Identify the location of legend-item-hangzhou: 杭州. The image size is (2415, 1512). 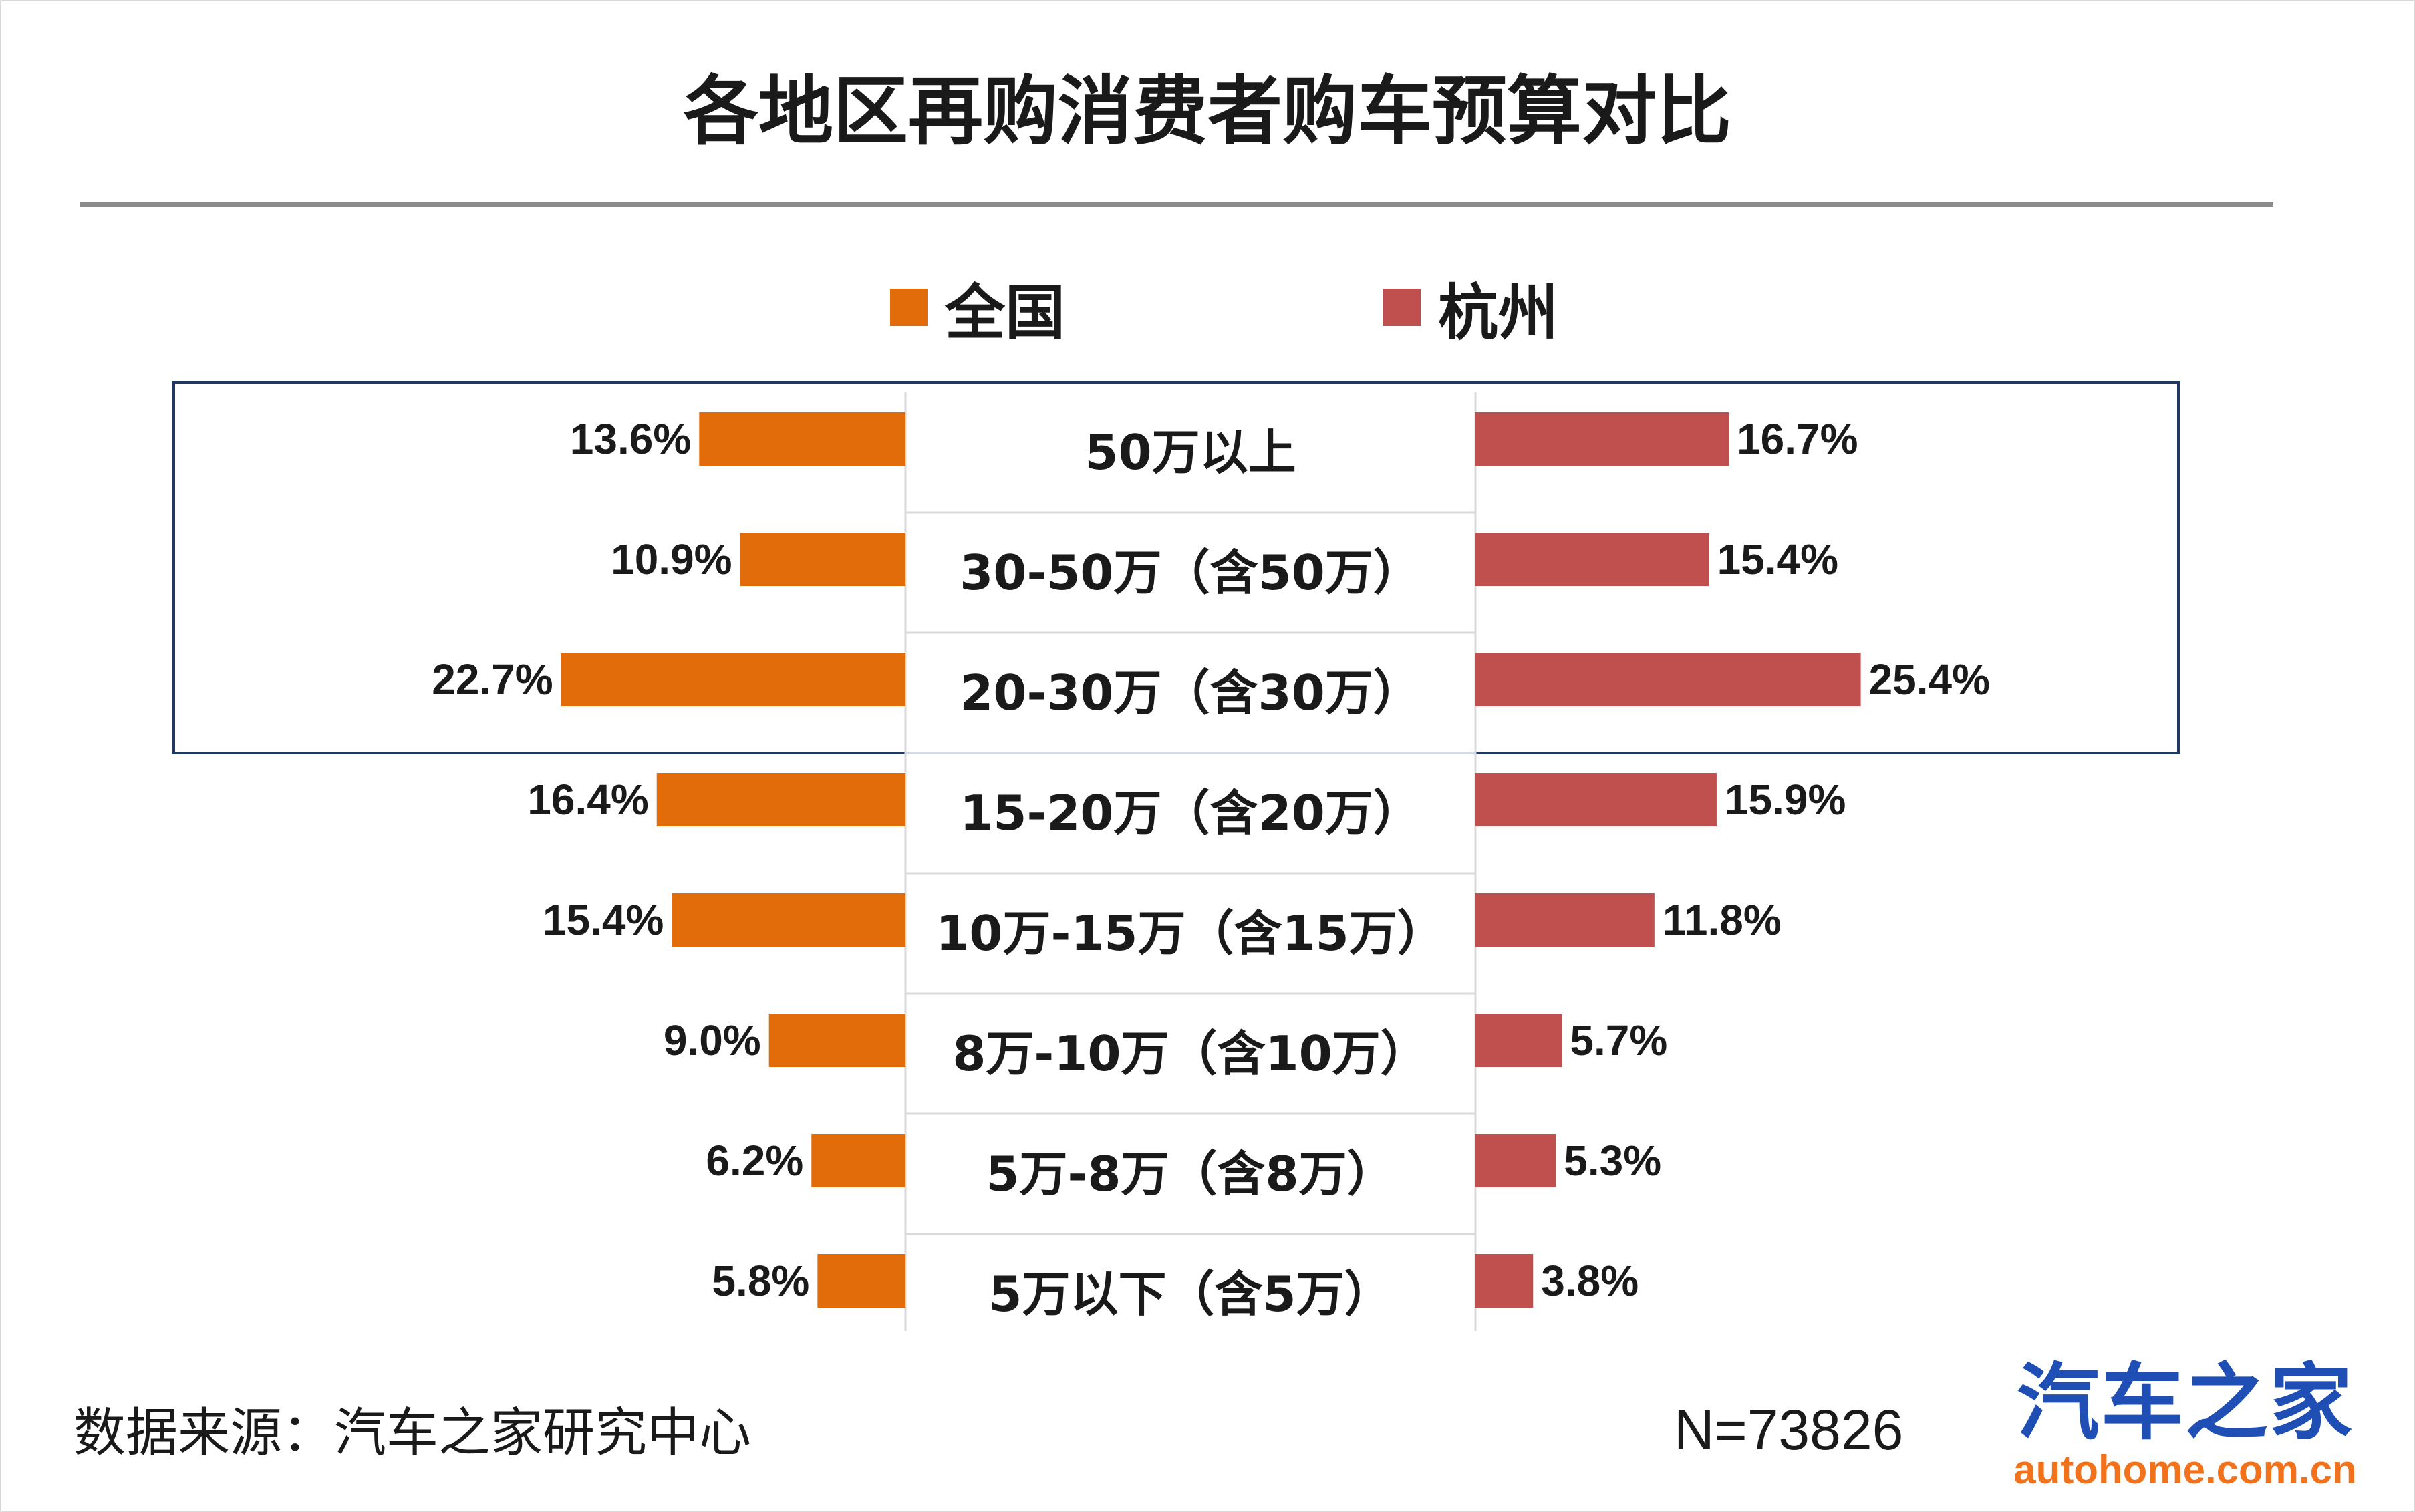
(1470, 307).